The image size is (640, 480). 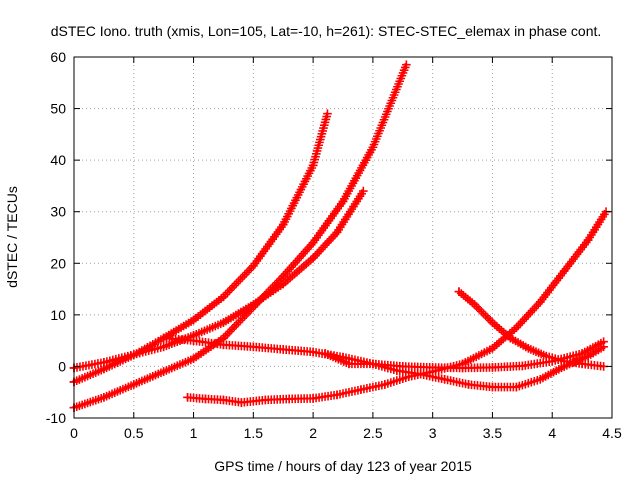 What do you see at coordinates (254, 433) in the screenshot?
I see `x-tick-label: 1.5` at bounding box center [254, 433].